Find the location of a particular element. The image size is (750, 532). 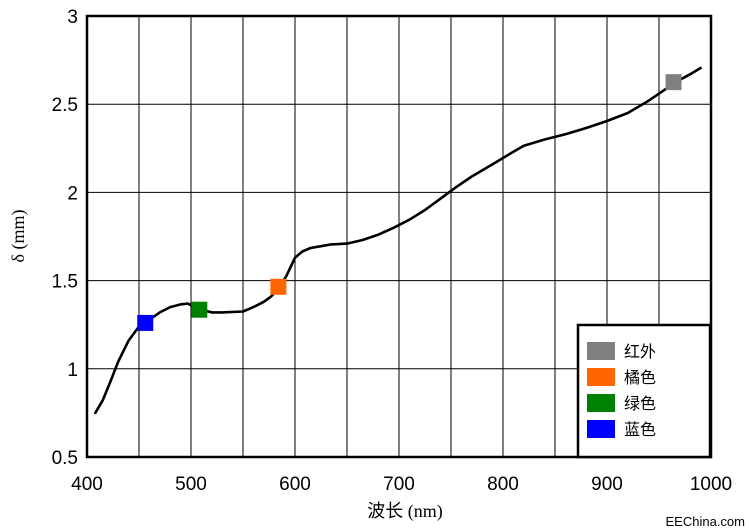

x-axis-label: 波长 (nm) is located at coordinates (405, 511).